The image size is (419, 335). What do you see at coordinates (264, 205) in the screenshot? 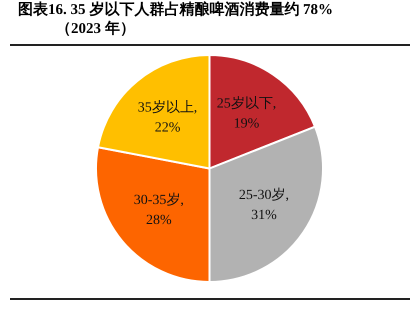
I see `slice-label: 25-30岁, 31%` at bounding box center [264, 205].